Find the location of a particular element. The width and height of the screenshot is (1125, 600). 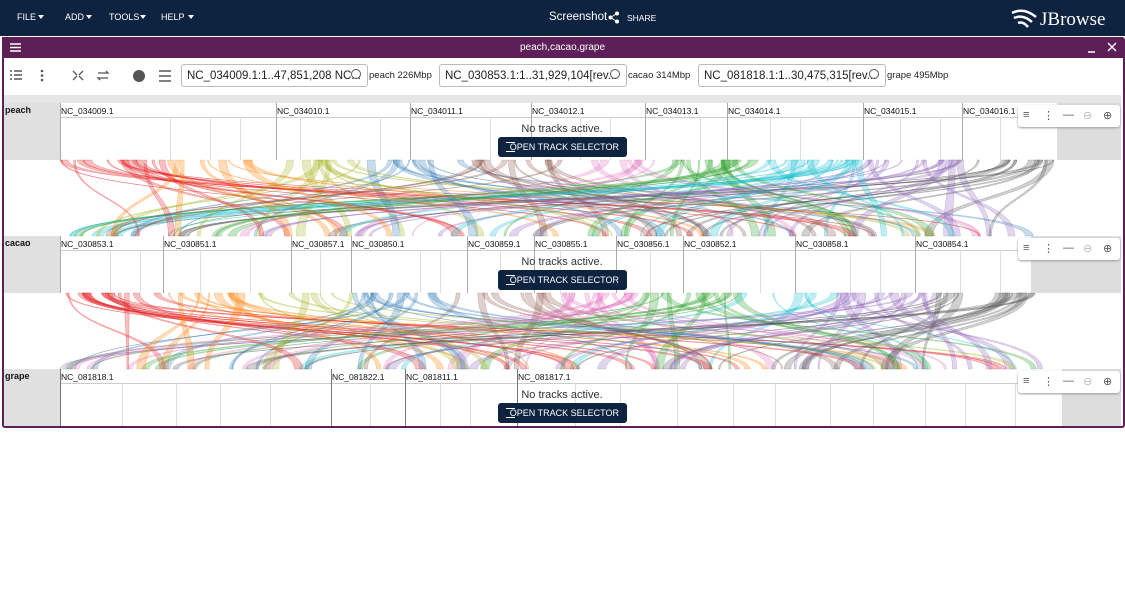

region-label: NC_030859.1 is located at coordinates (494, 244).